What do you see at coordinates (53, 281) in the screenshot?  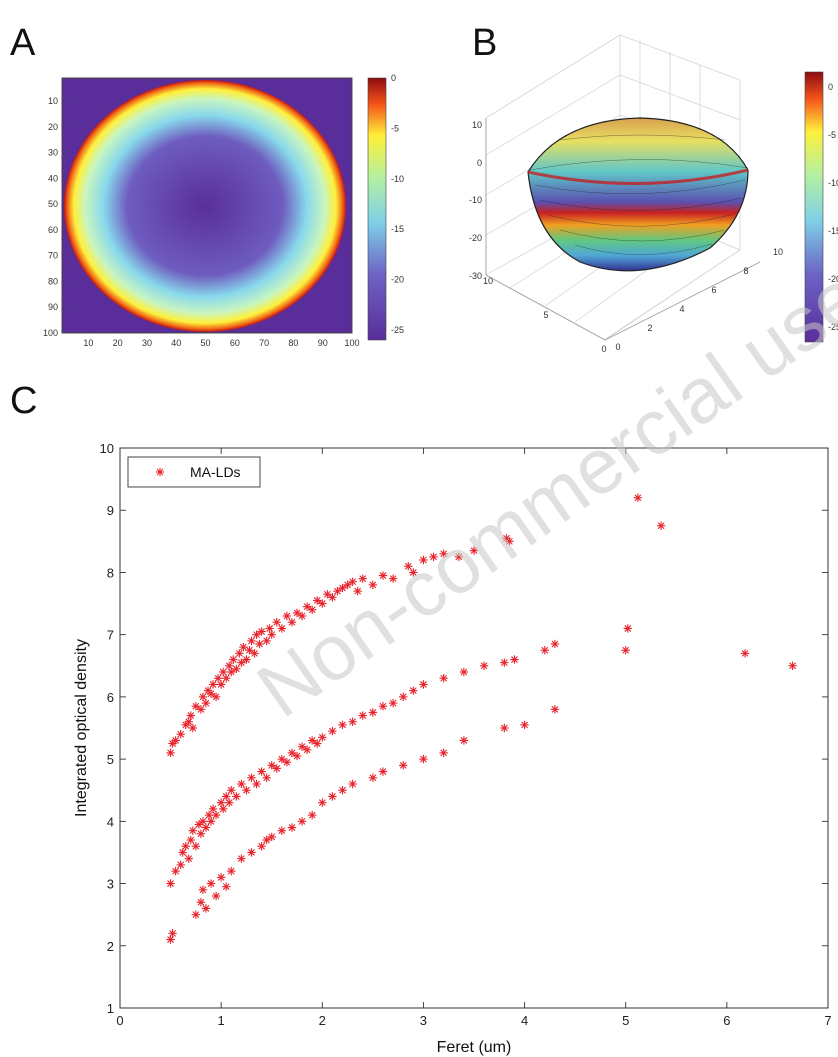 I see `heatmap-y-tick-label: 80` at bounding box center [53, 281].